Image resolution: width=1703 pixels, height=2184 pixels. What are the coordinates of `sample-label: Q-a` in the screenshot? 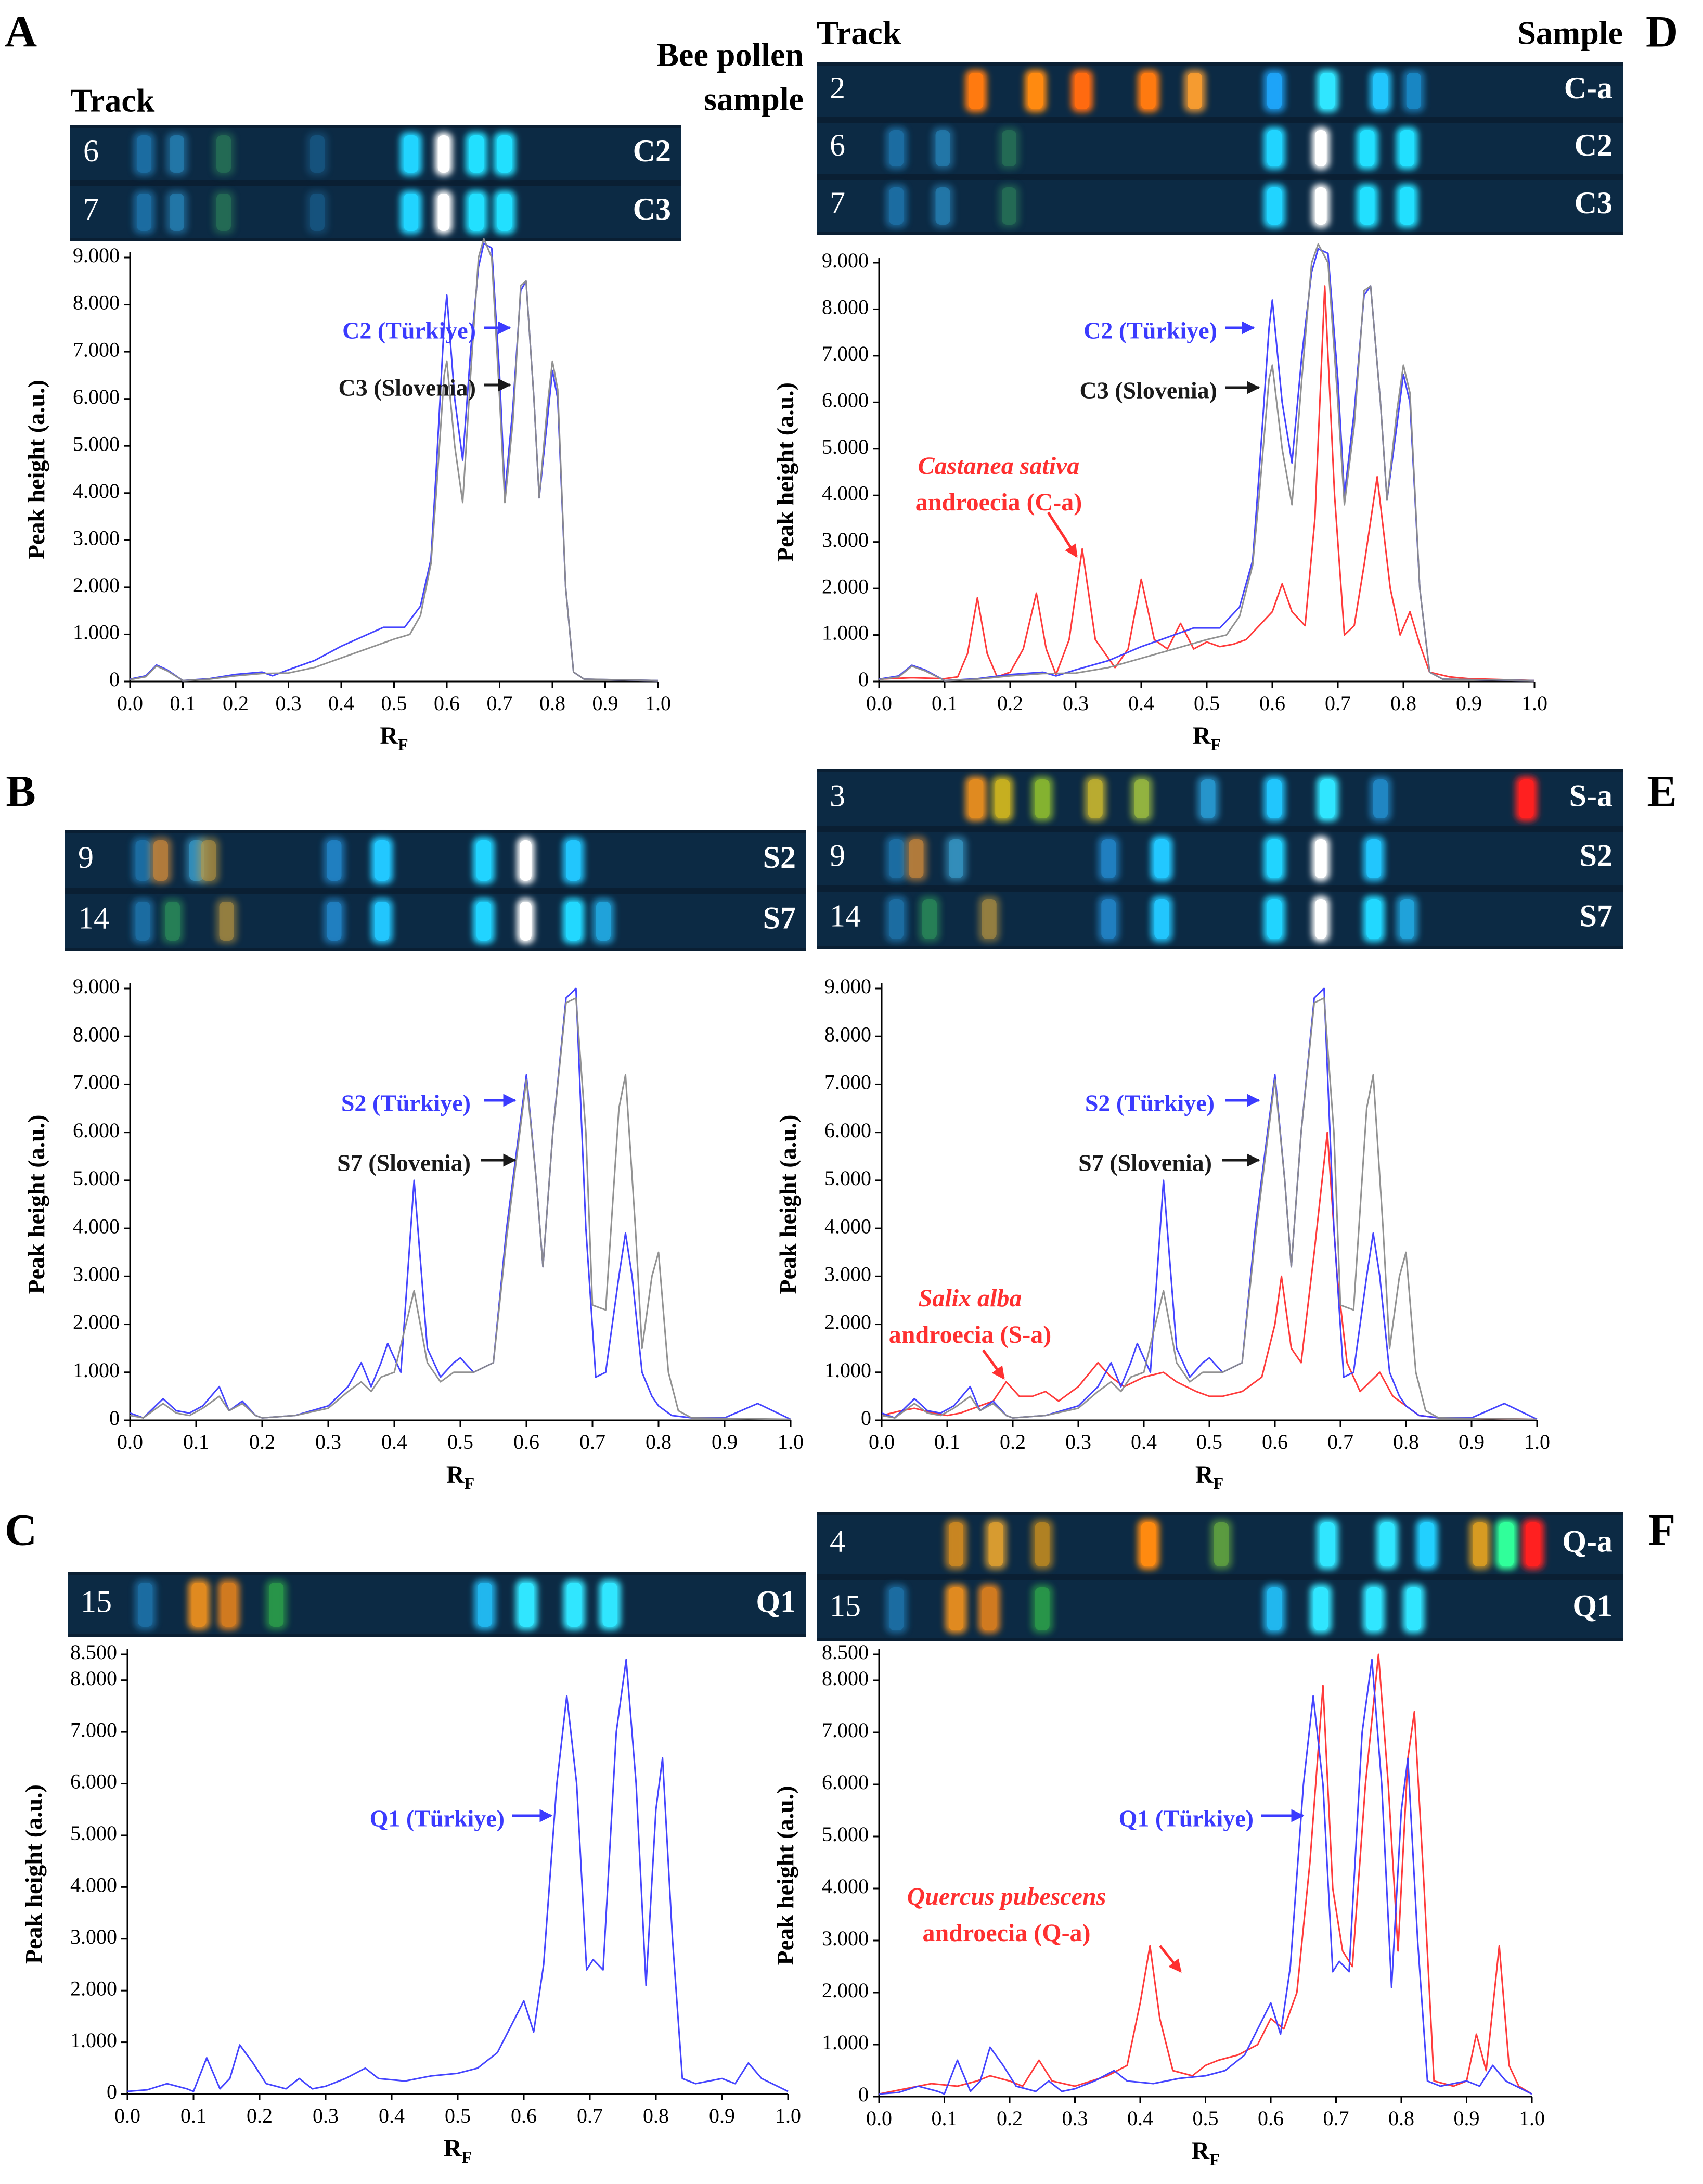 It's located at (1587, 1541).